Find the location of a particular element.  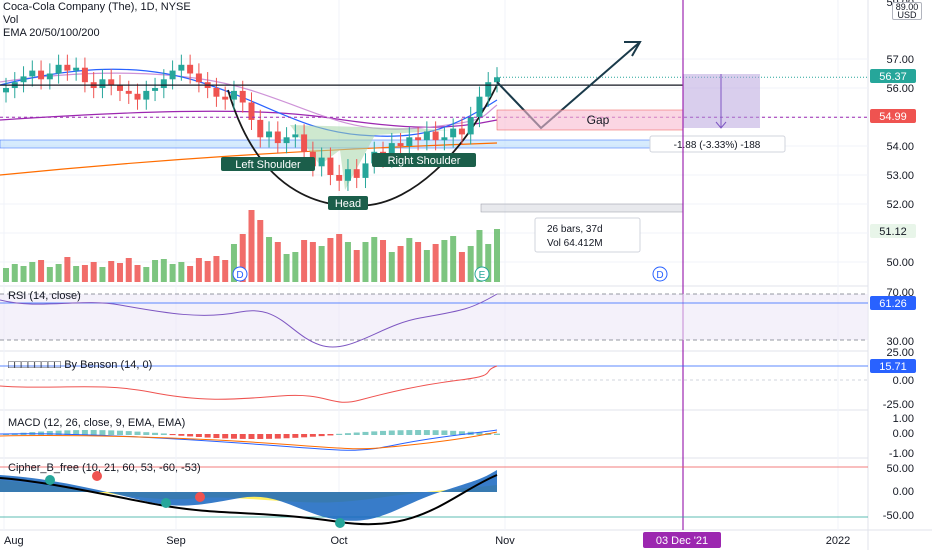

future-dividend-marker: D is located at coordinates (659, 275).